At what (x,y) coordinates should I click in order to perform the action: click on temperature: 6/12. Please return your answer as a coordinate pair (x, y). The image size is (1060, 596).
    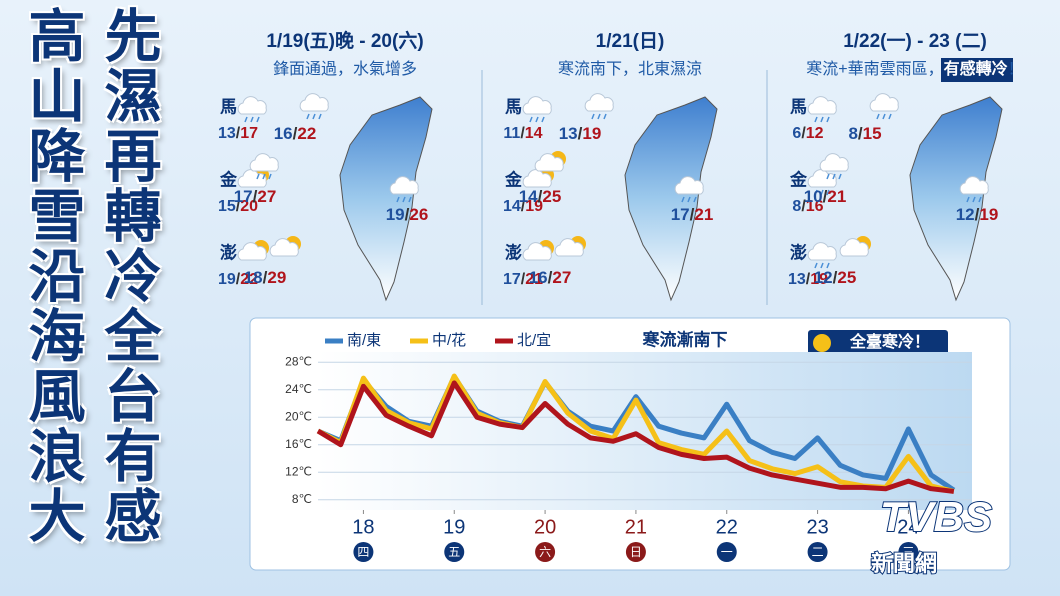
    Looking at the image, I should click on (807, 133).